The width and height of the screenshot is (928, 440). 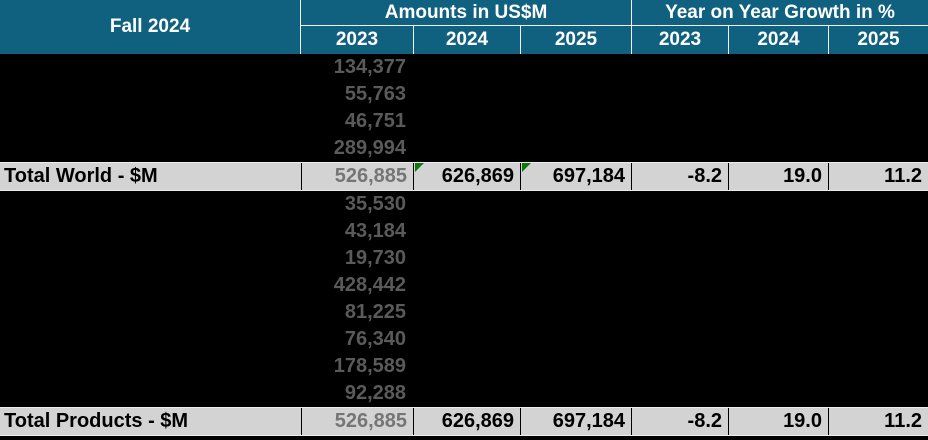 I want to click on cell-value: 626,869, so click(x=477, y=176).